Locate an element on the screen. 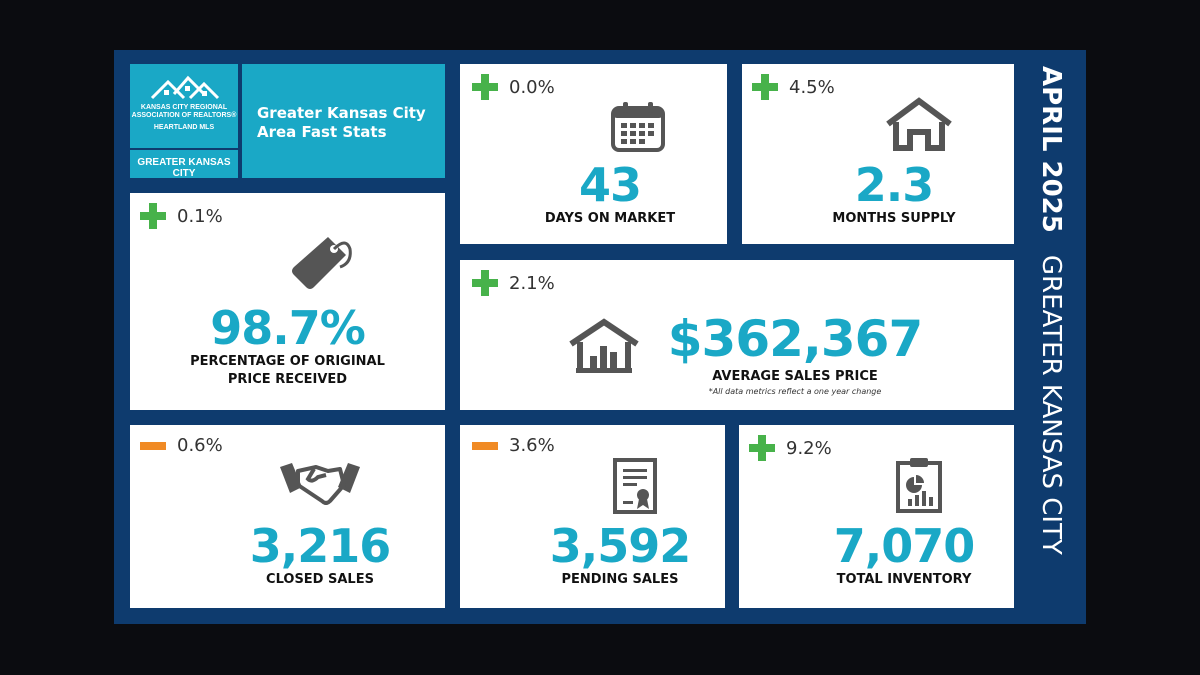 The height and width of the screenshot is (675, 1200). certificate-icon is located at coordinates (635, 486).